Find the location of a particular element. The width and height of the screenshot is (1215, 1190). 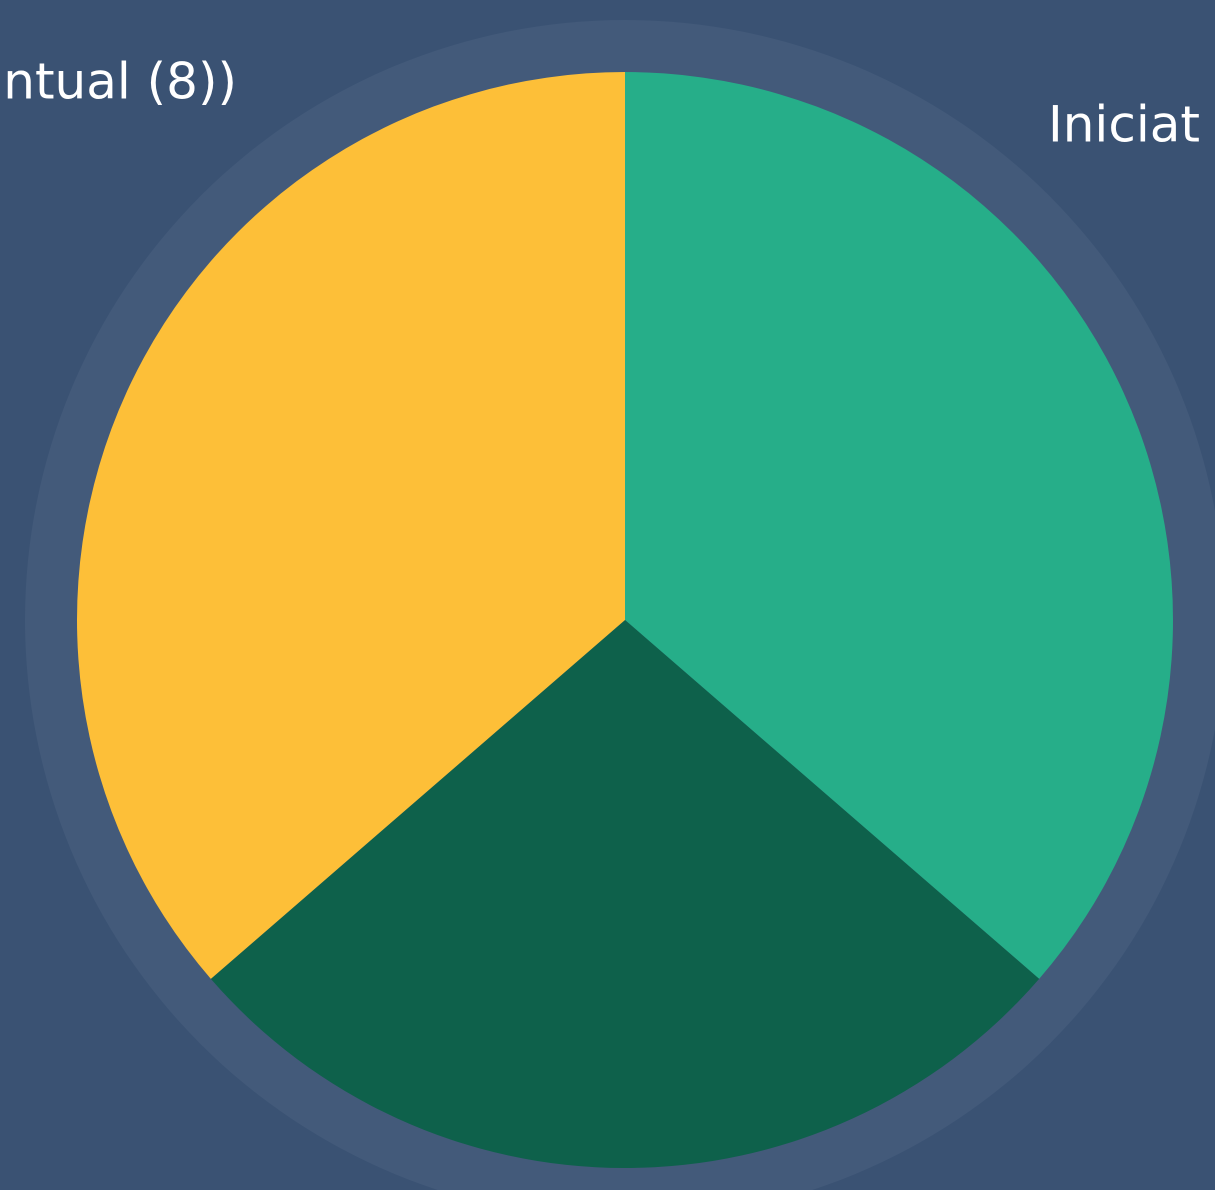

slice-label: ntual (8)) is located at coordinates (120, 82).